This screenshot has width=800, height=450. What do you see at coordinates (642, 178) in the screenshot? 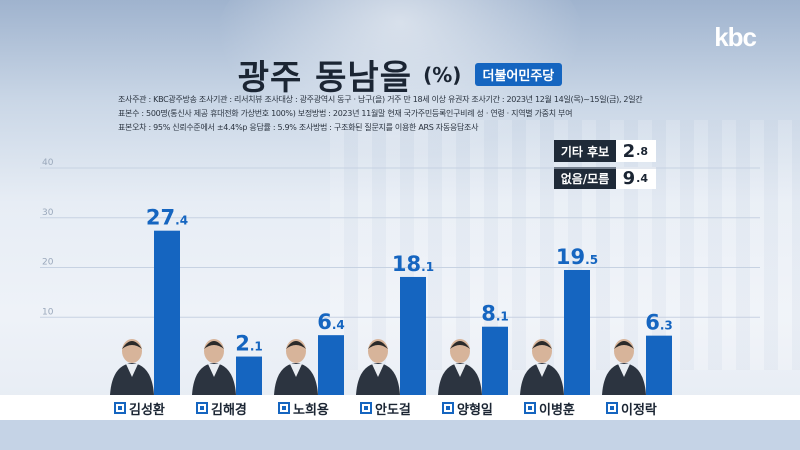
I see `side-stat-none-dec: .4` at bounding box center [642, 178].